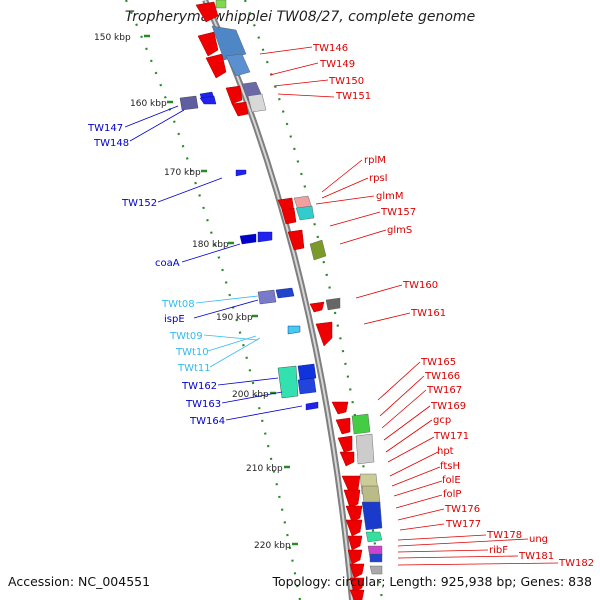 This screenshot has width=600, height=600. Describe the element at coordinates (112, 38) in the screenshot. I see `tick-label: 150 kbp` at that location.